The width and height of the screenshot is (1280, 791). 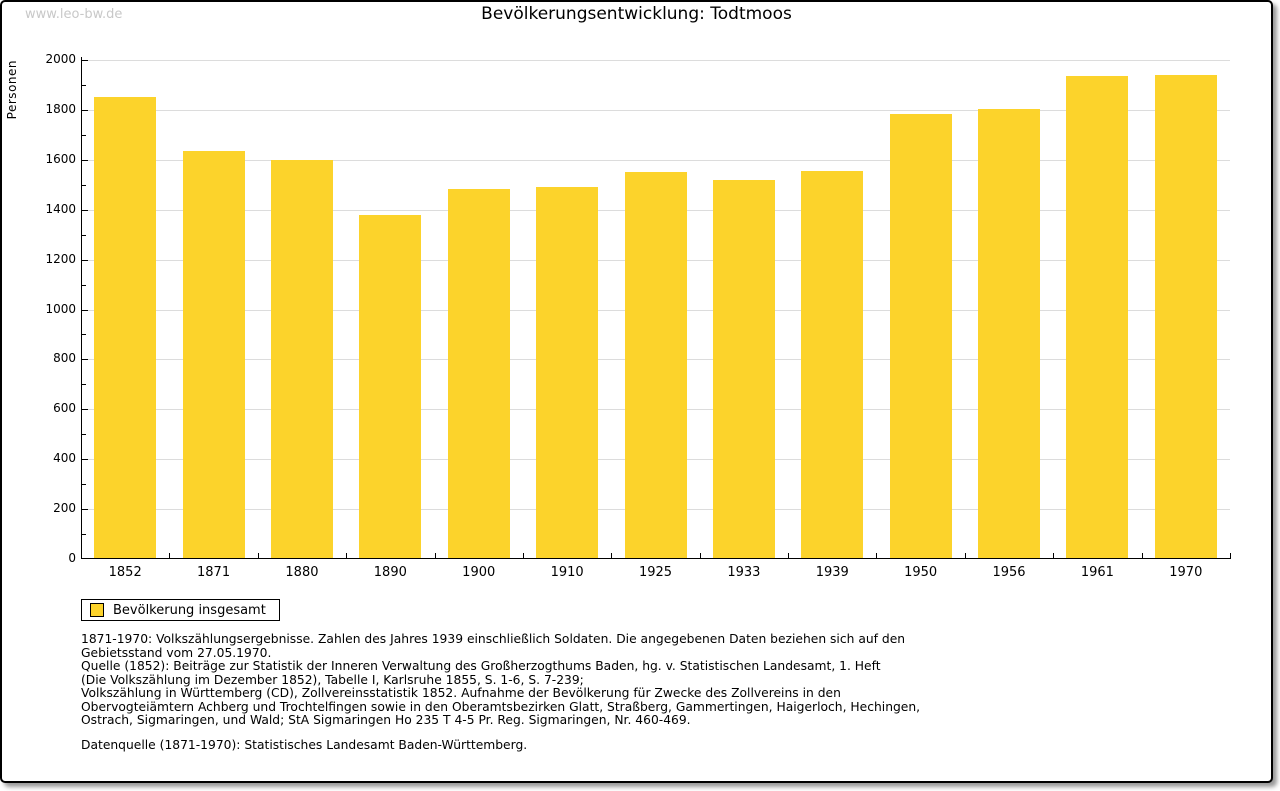 What do you see at coordinates (567, 572) in the screenshot?
I see `x-tick-label: 1910` at bounding box center [567, 572].